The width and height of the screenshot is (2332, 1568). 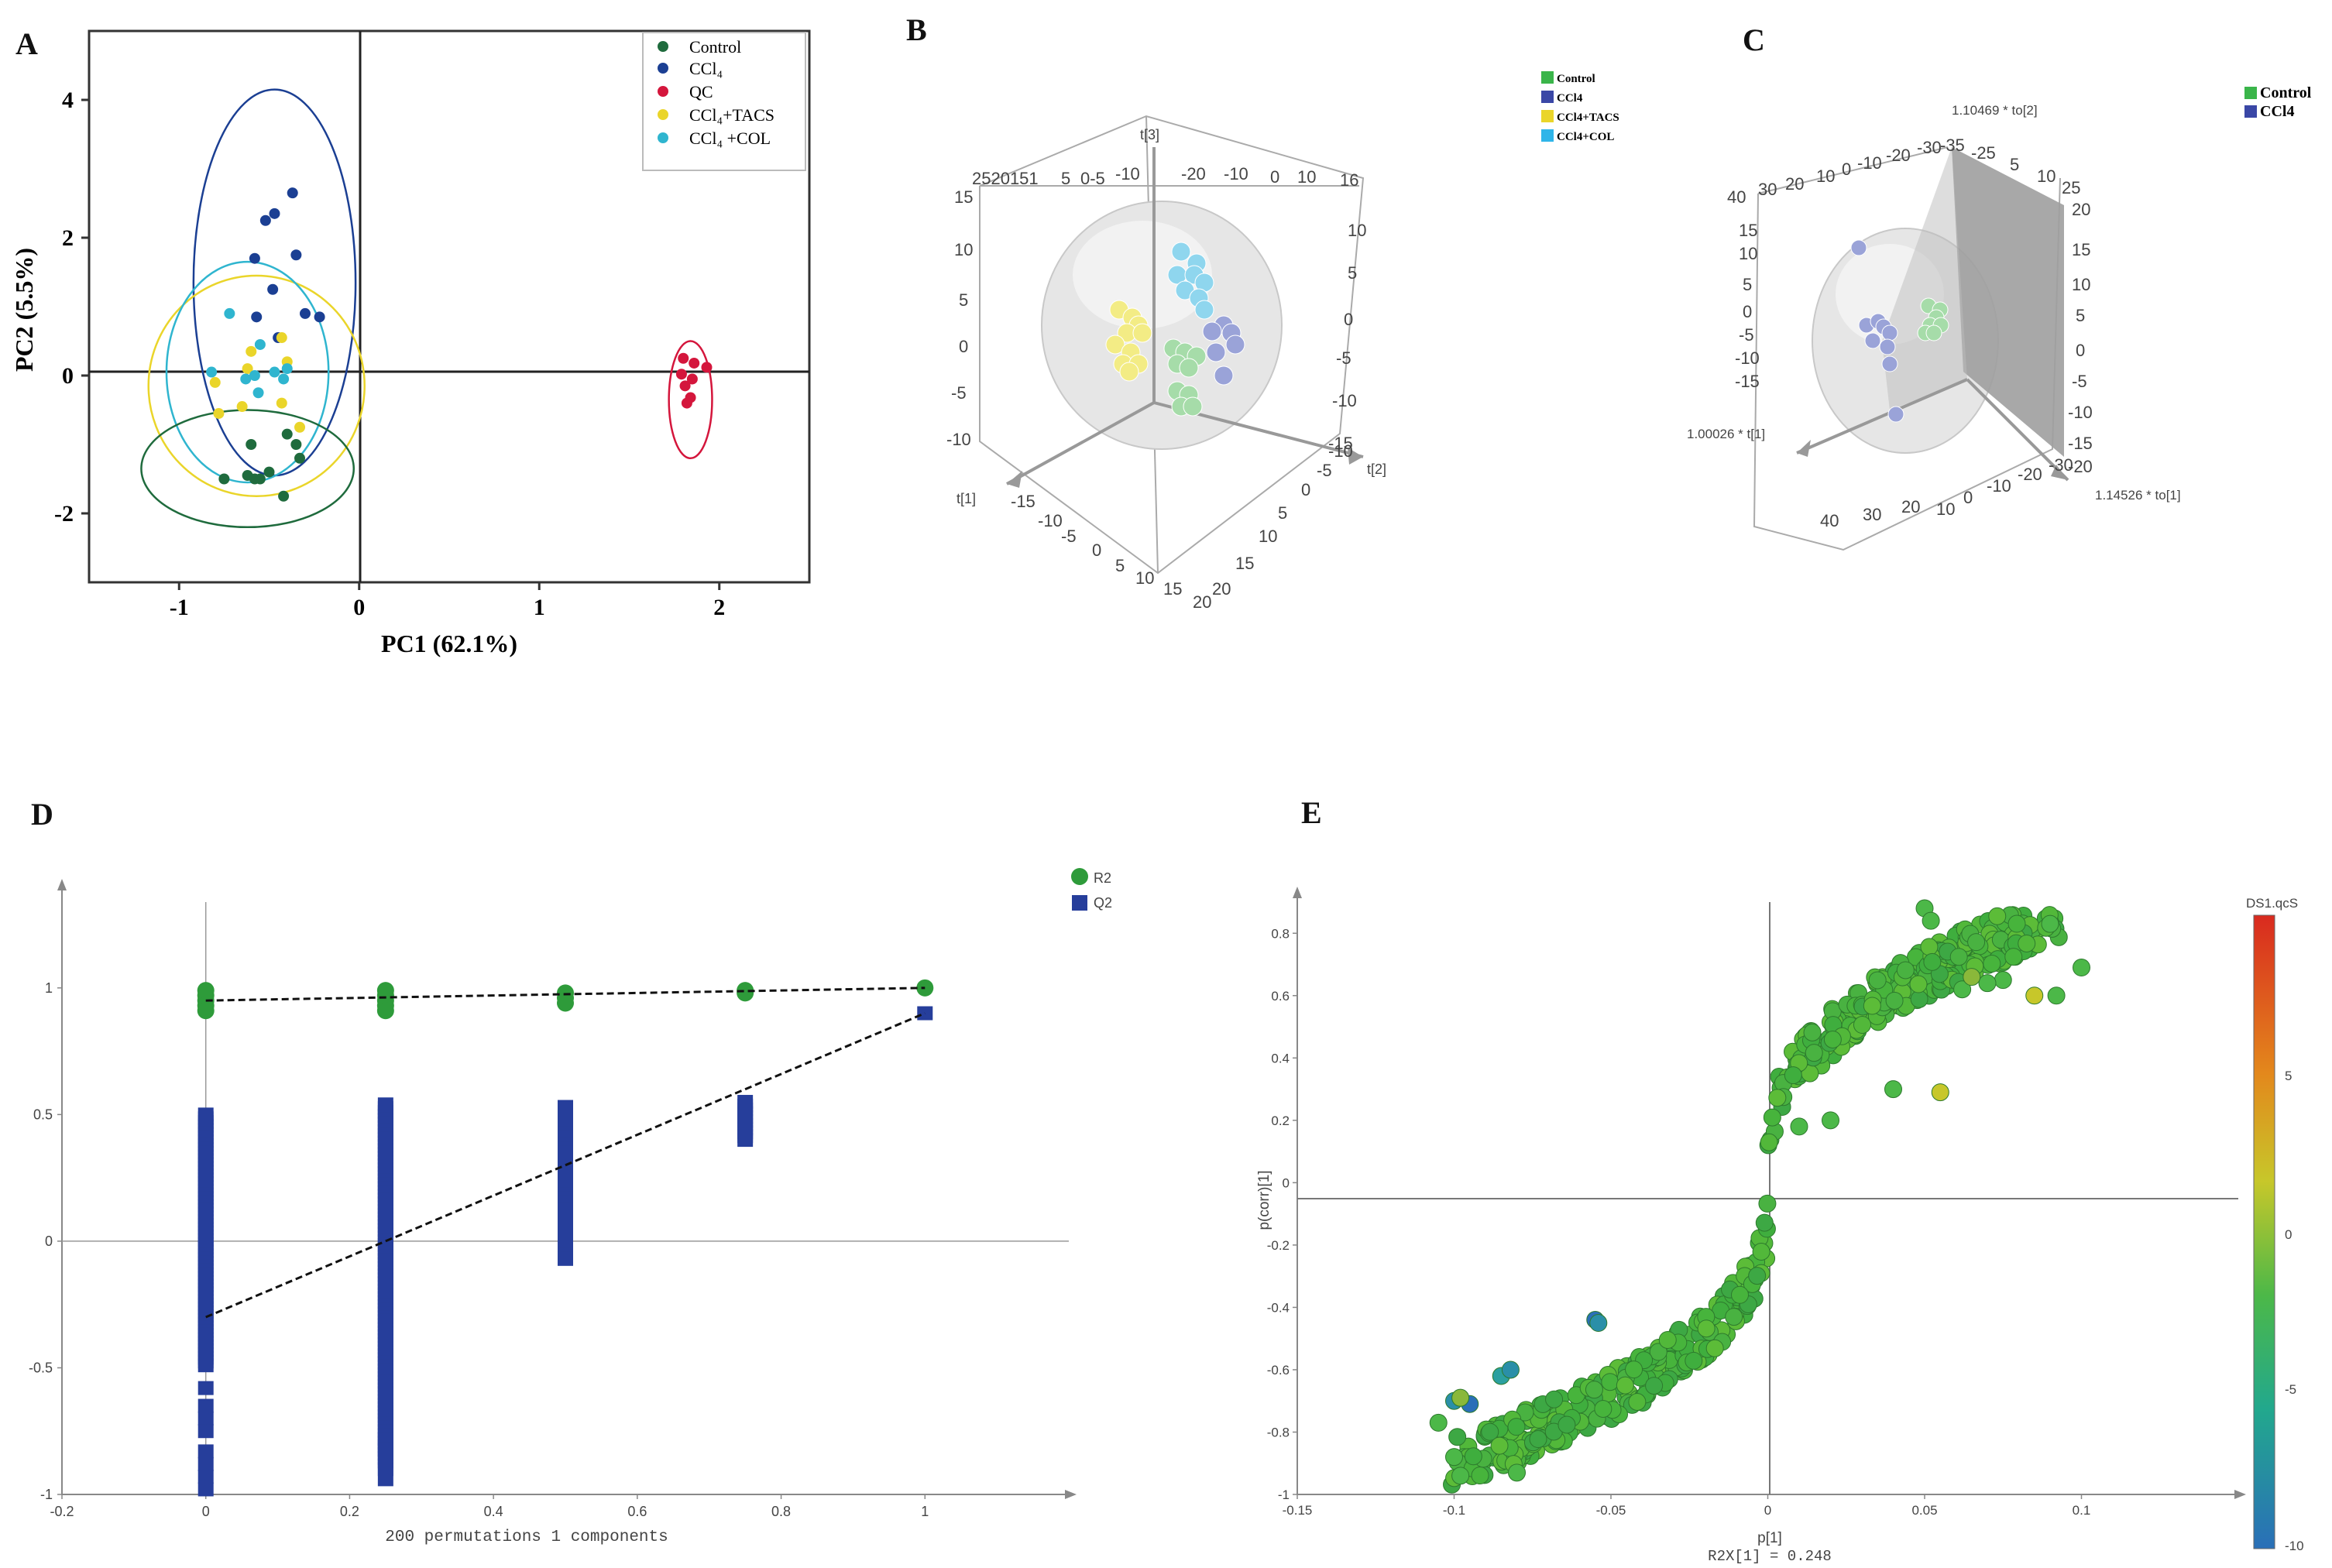 I want to click on legend-b-control-marker, so click(x=1547, y=77).